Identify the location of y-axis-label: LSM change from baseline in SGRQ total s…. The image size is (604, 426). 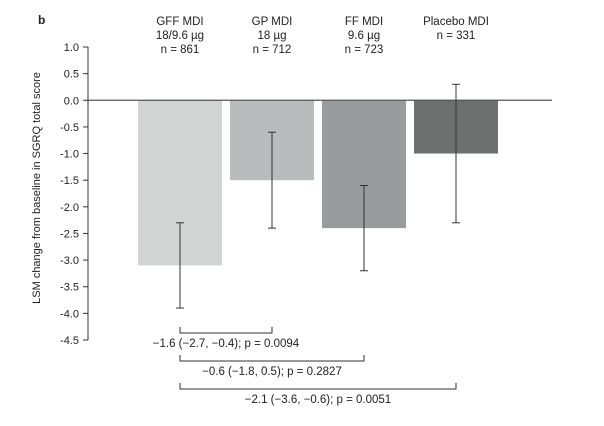
(37, 188).